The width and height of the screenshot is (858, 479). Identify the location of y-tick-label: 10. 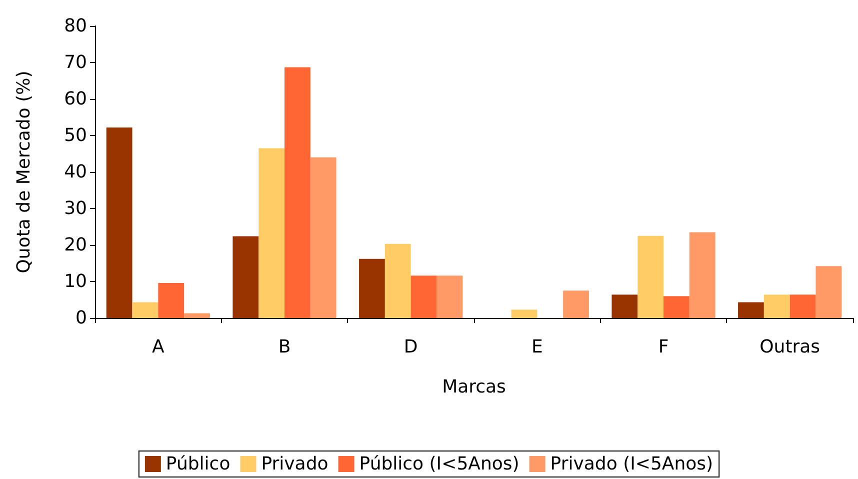
(75, 281).